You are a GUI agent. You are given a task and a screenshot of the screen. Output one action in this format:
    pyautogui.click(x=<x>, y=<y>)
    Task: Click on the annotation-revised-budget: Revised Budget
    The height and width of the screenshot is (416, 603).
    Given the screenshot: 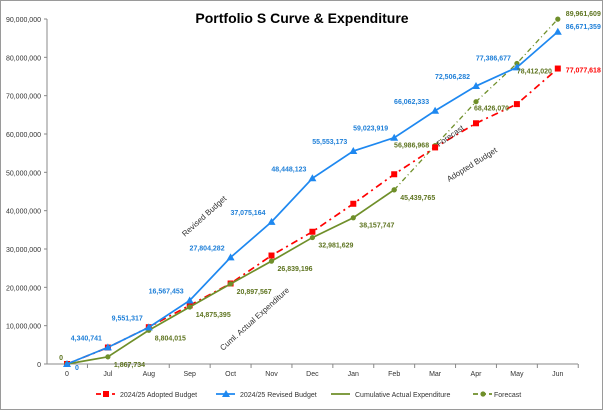 What is the action you would take?
    pyautogui.click(x=204, y=215)
    